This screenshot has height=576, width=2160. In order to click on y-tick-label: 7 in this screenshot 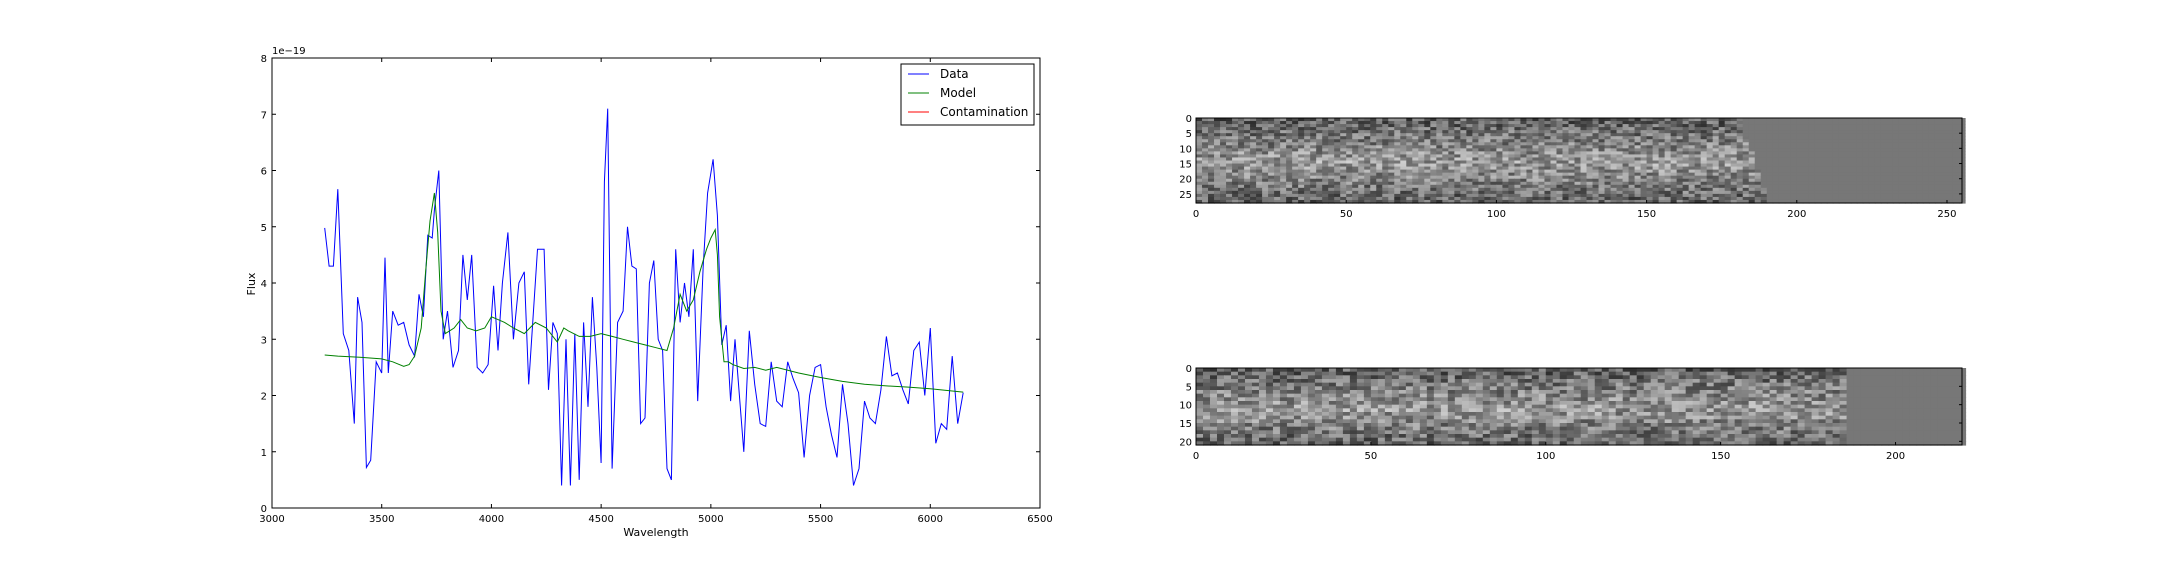, I will do `click(264, 115)`.